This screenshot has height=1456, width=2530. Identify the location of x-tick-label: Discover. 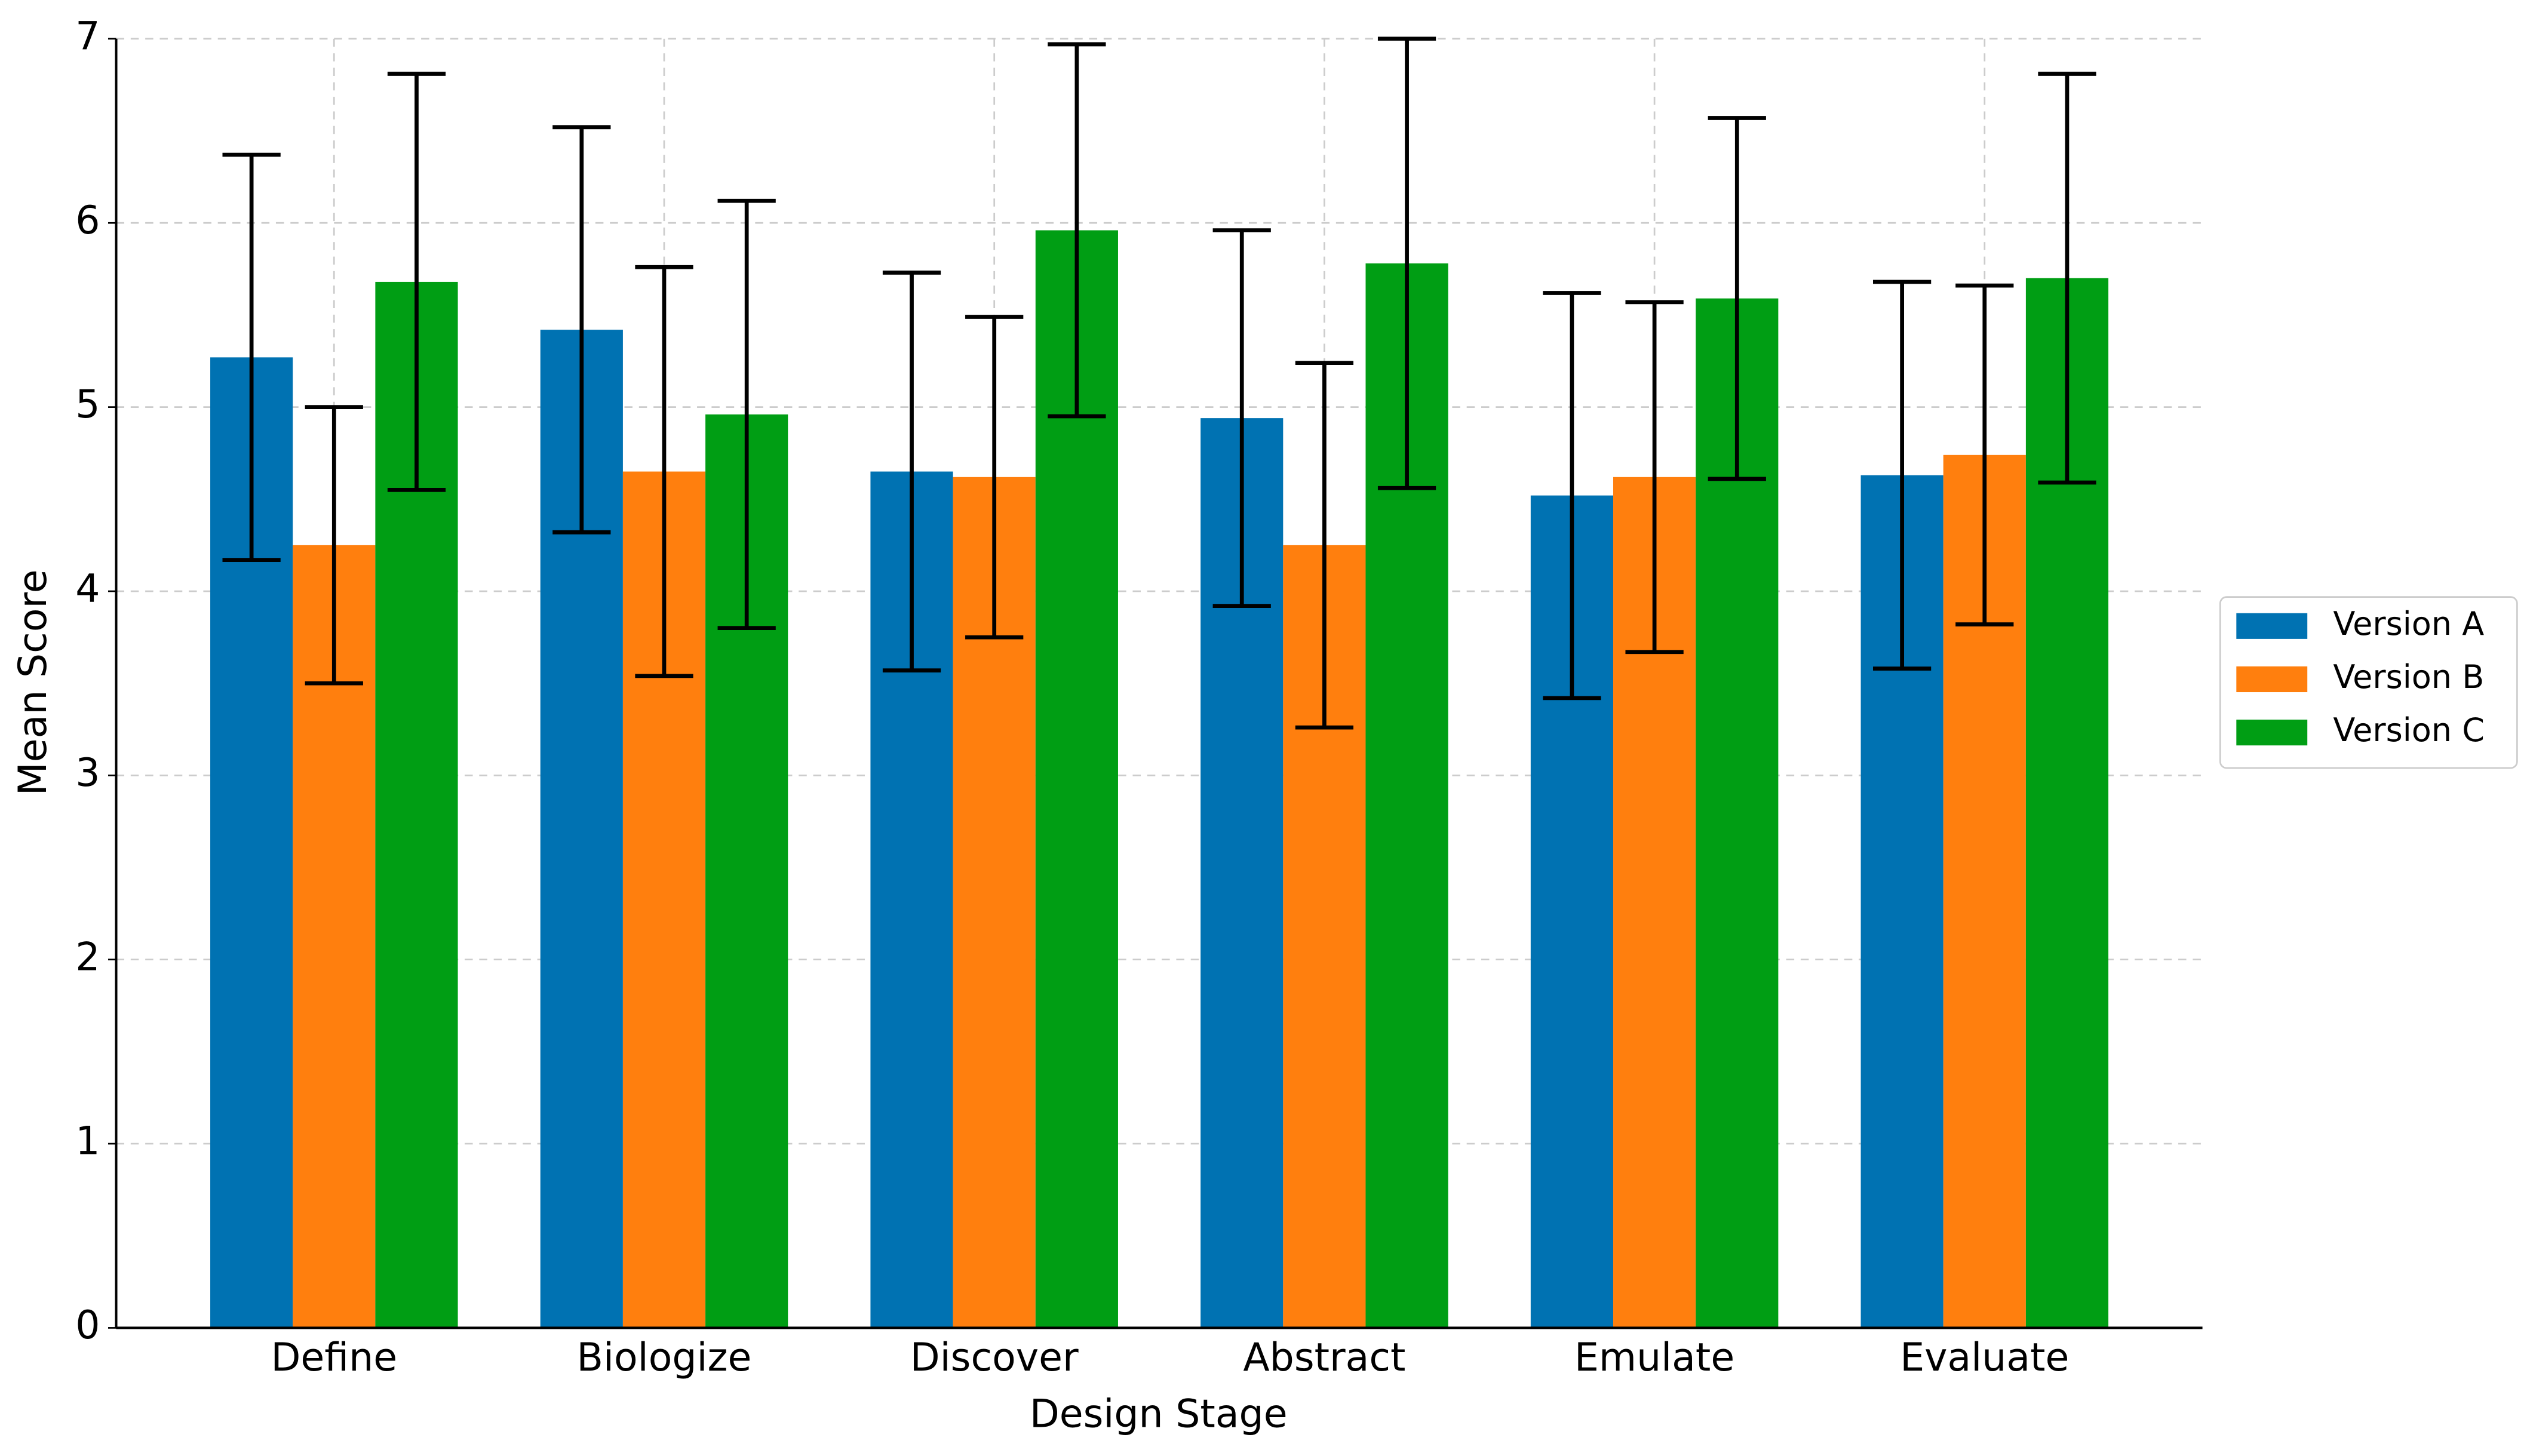
(995, 1357).